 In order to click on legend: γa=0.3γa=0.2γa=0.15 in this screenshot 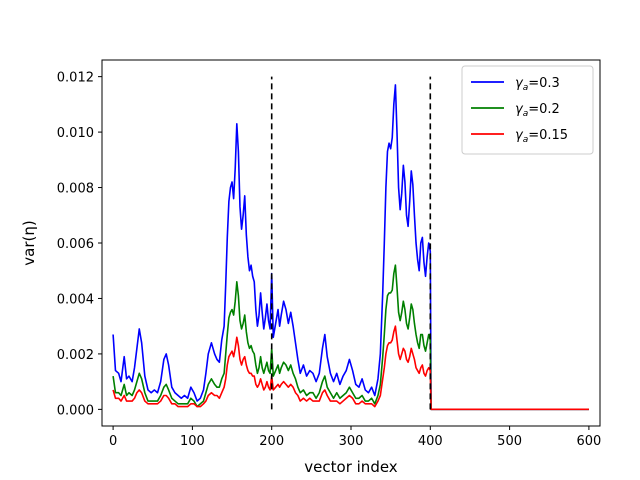, I will do `click(527, 110)`.